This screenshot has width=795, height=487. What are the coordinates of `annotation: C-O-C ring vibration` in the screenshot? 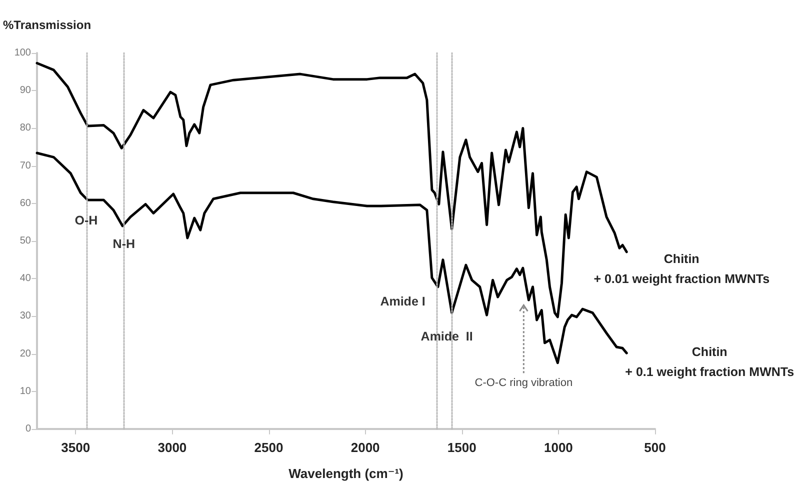 It's located at (523, 383).